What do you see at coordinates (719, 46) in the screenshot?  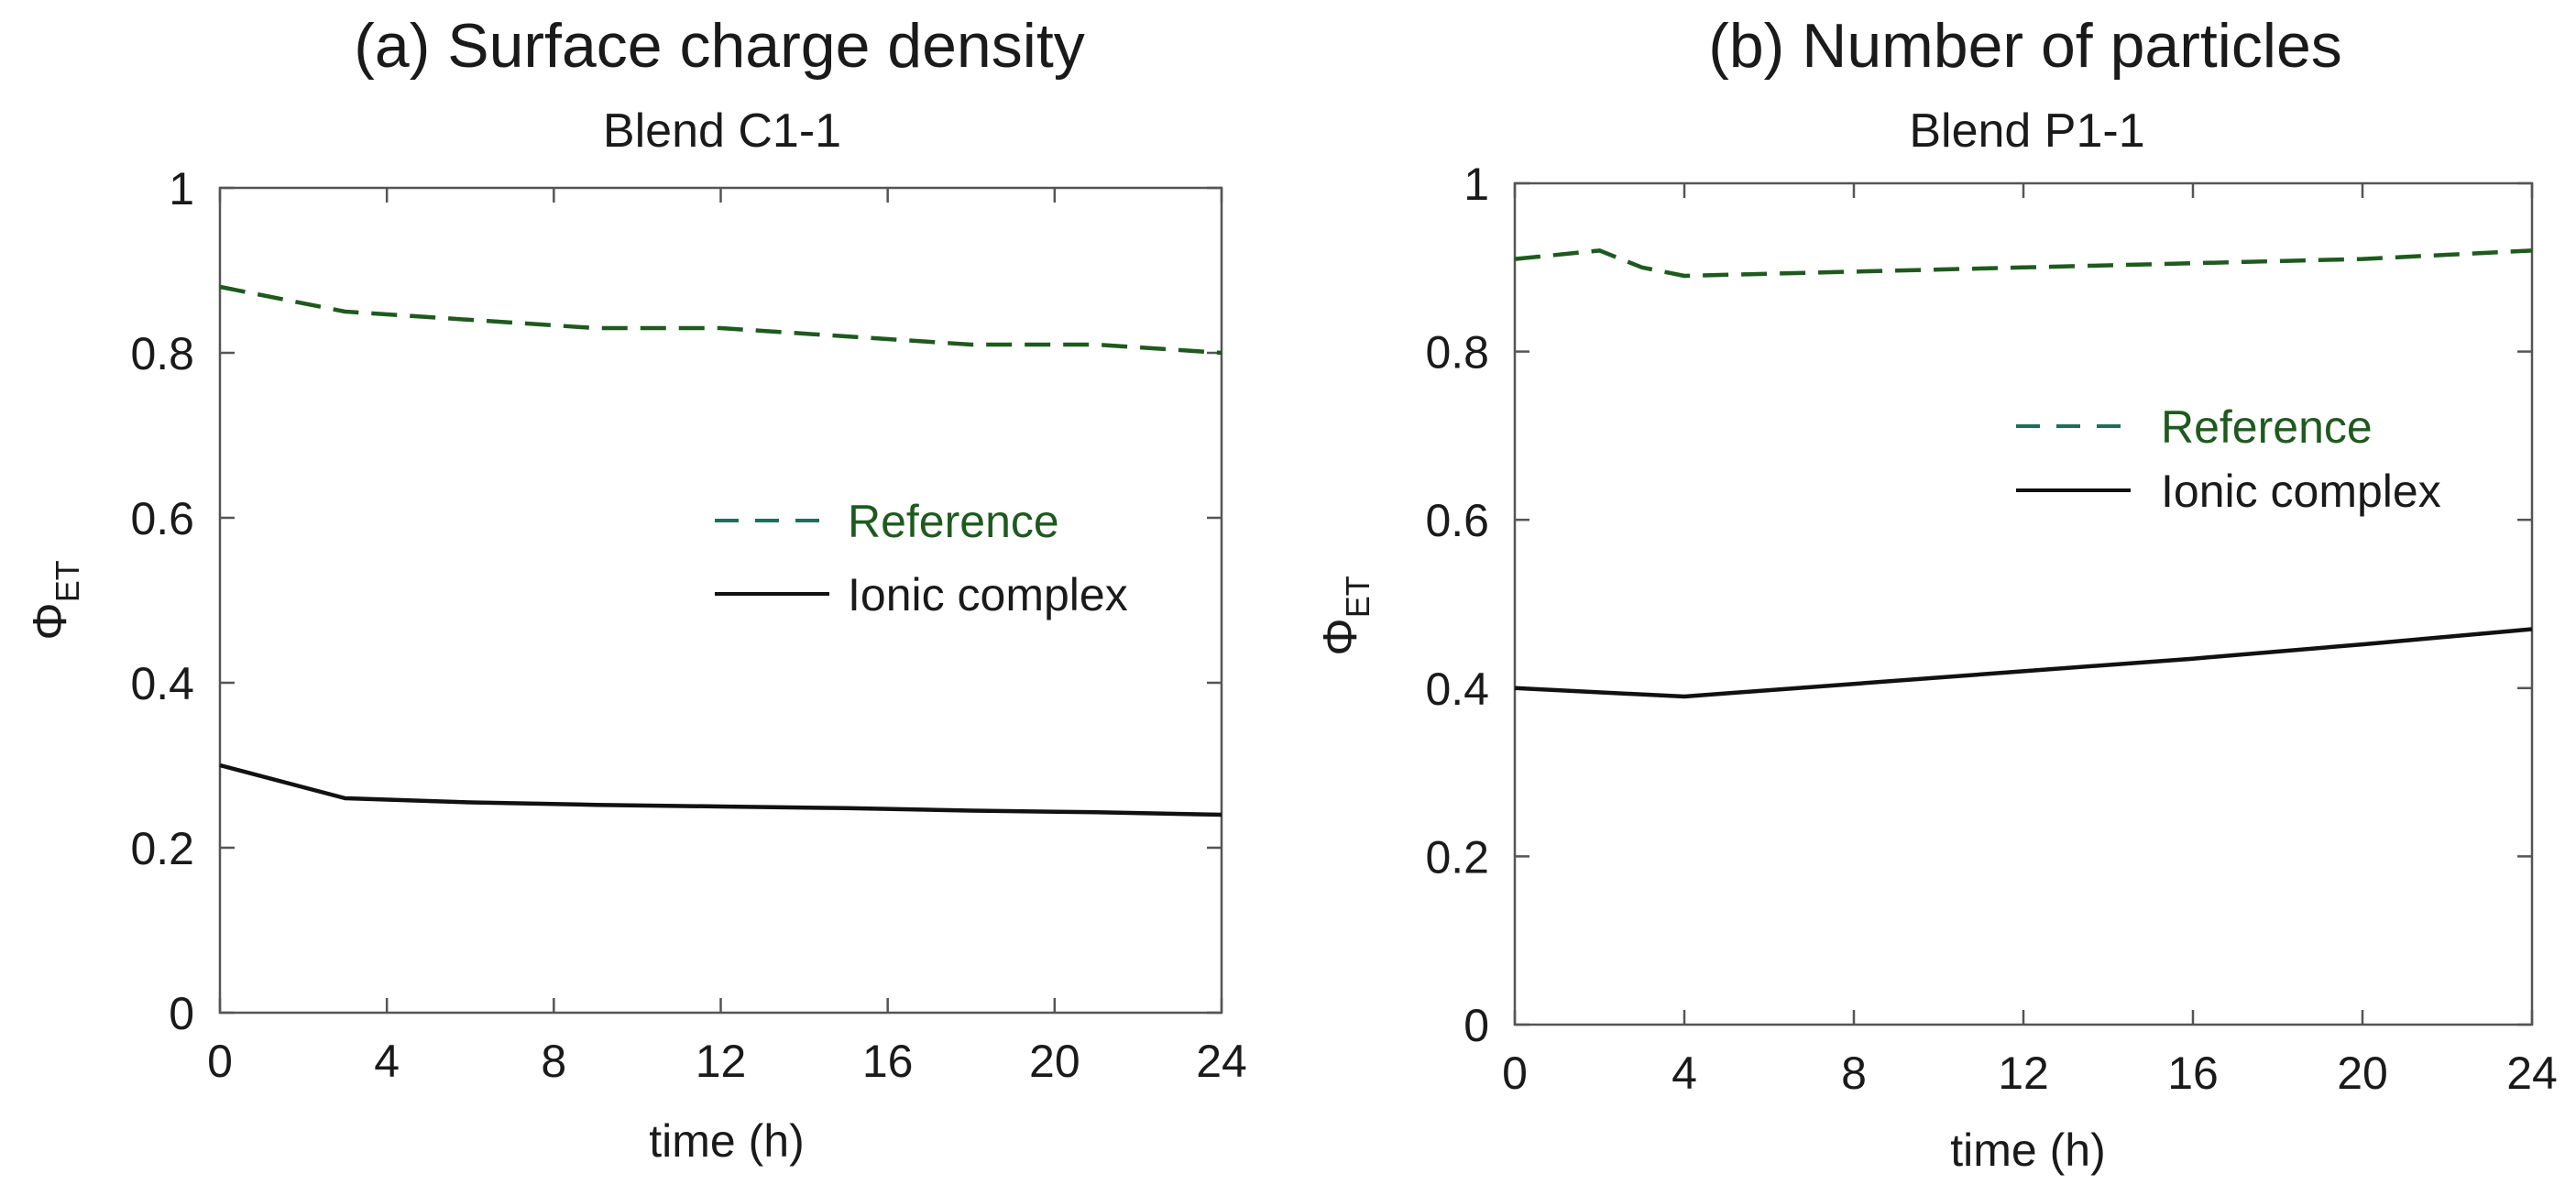 I see `chart-title: (a) Surface charge density` at bounding box center [719, 46].